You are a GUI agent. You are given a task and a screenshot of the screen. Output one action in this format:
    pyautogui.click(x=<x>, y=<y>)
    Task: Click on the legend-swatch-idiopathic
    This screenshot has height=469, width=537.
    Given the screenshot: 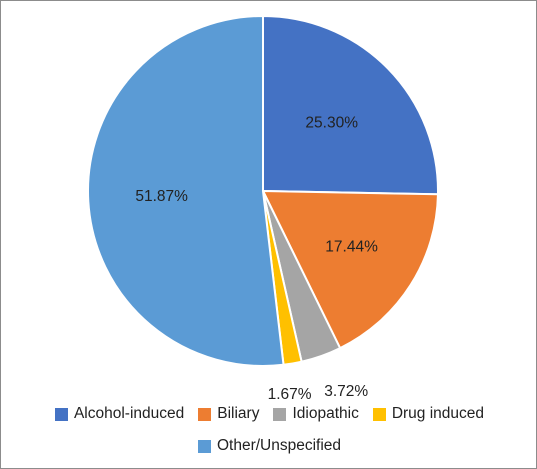 What is the action you would take?
    pyautogui.click(x=280, y=414)
    